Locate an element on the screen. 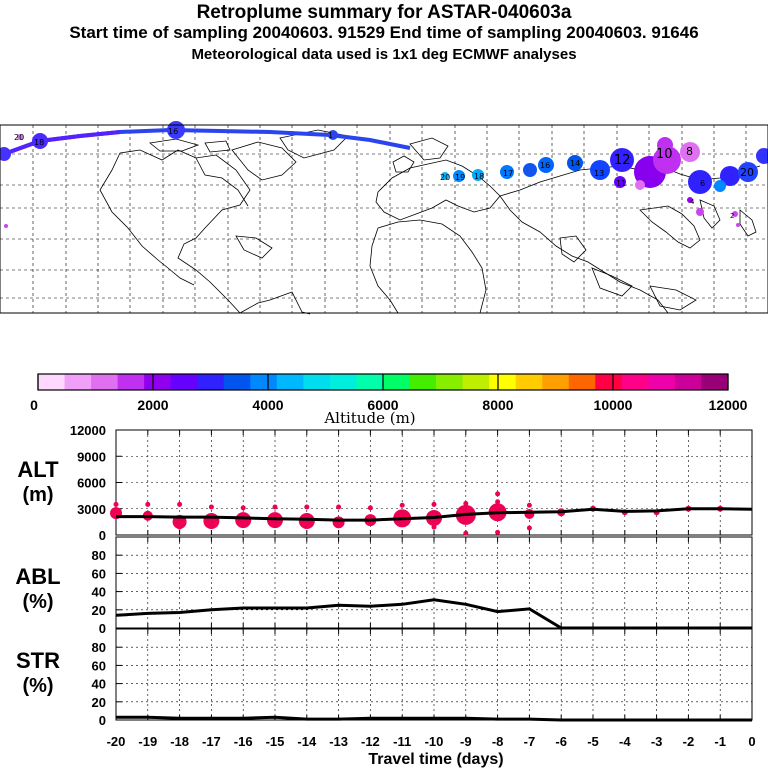 This screenshot has width=768, height=768. track-label: 17 is located at coordinates (508, 173).